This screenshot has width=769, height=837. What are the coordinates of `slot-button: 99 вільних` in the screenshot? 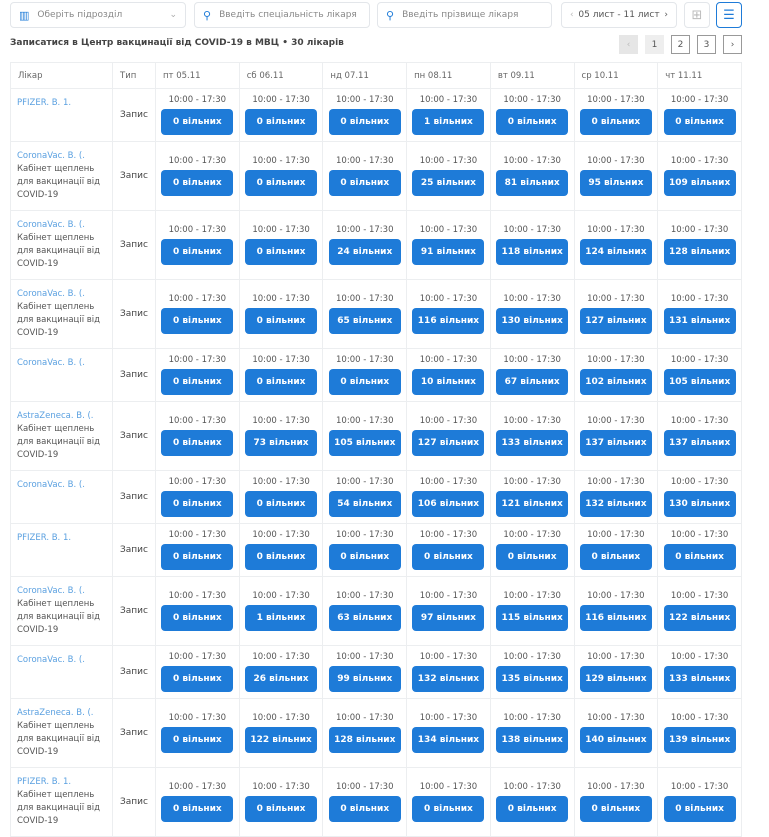 It's located at (364, 679).